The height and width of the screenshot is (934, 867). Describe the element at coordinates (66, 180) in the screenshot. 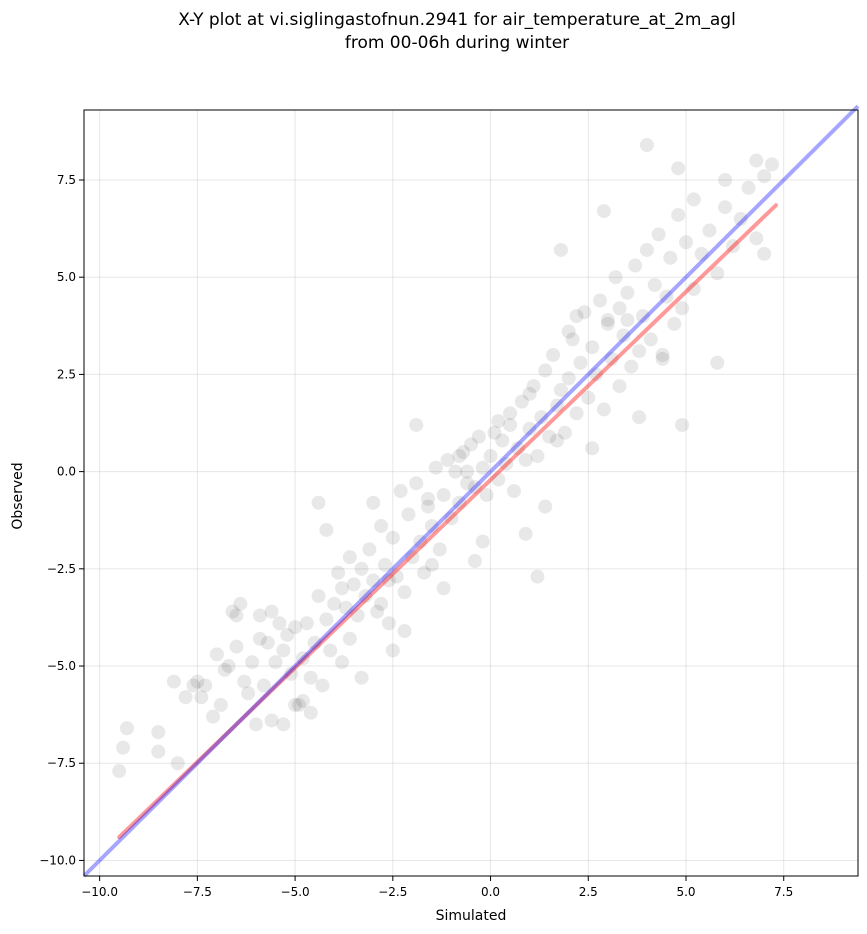

I see `y-tick-label: 7.5` at that location.